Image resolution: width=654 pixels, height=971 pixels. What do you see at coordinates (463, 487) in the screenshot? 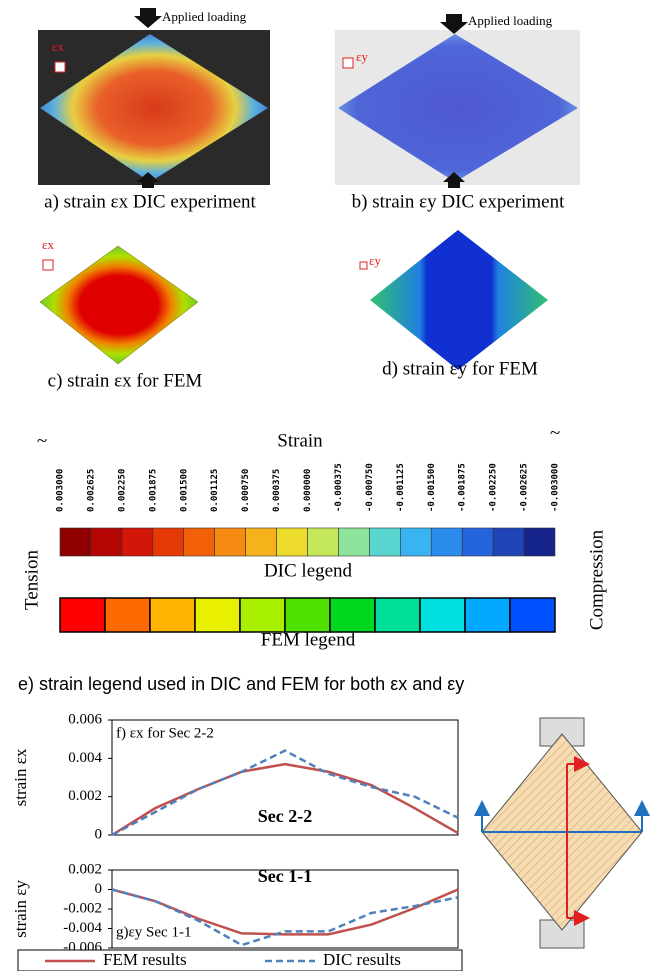
I see `legend-tick-label: -0.001875` at bounding box center [463, 487].